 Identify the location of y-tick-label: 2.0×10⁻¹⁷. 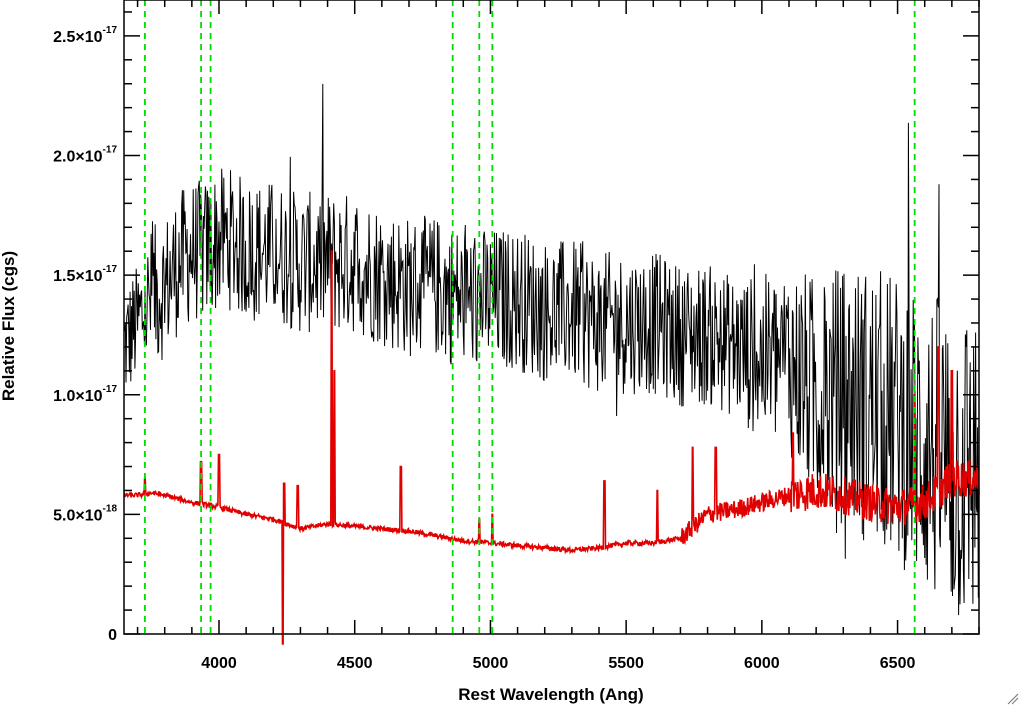
(85, 155).